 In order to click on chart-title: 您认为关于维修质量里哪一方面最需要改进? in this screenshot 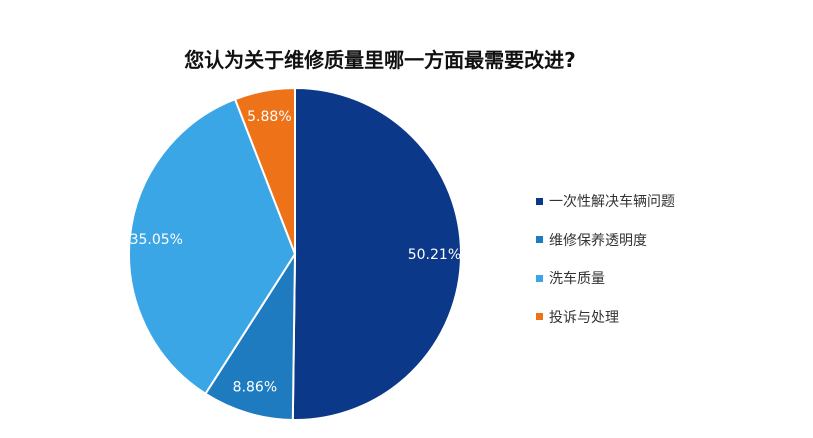, I will do `click(380, 60)`.